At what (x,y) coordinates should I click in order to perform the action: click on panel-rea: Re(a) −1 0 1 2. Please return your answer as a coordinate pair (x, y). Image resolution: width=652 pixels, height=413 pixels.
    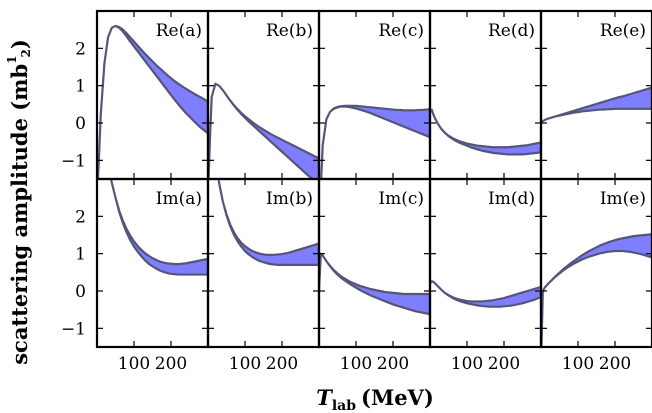
    Looking at the image, I should click on (135, 95).